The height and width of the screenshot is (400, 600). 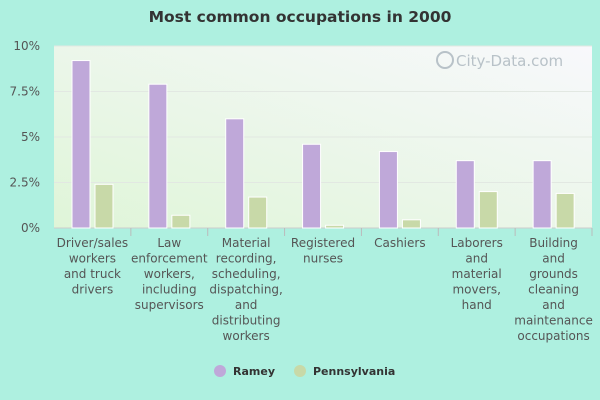 I want to click on chart-title: Most common occupations in 2000, so click(x=300, y=17).